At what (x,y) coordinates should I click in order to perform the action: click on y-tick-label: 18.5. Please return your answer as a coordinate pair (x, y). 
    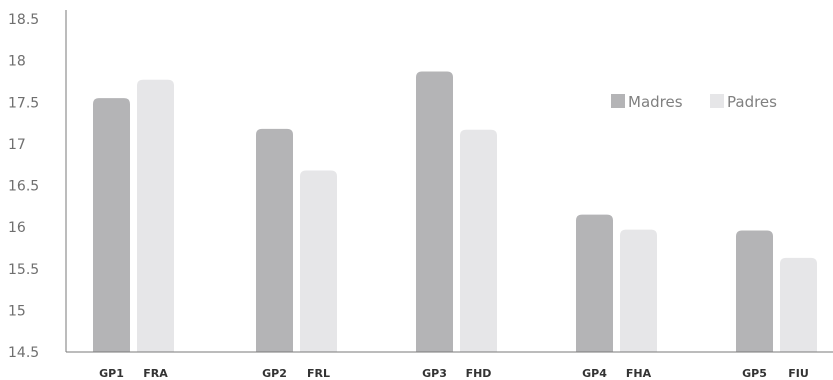
    Looking at the image, I should click on (23, 20).